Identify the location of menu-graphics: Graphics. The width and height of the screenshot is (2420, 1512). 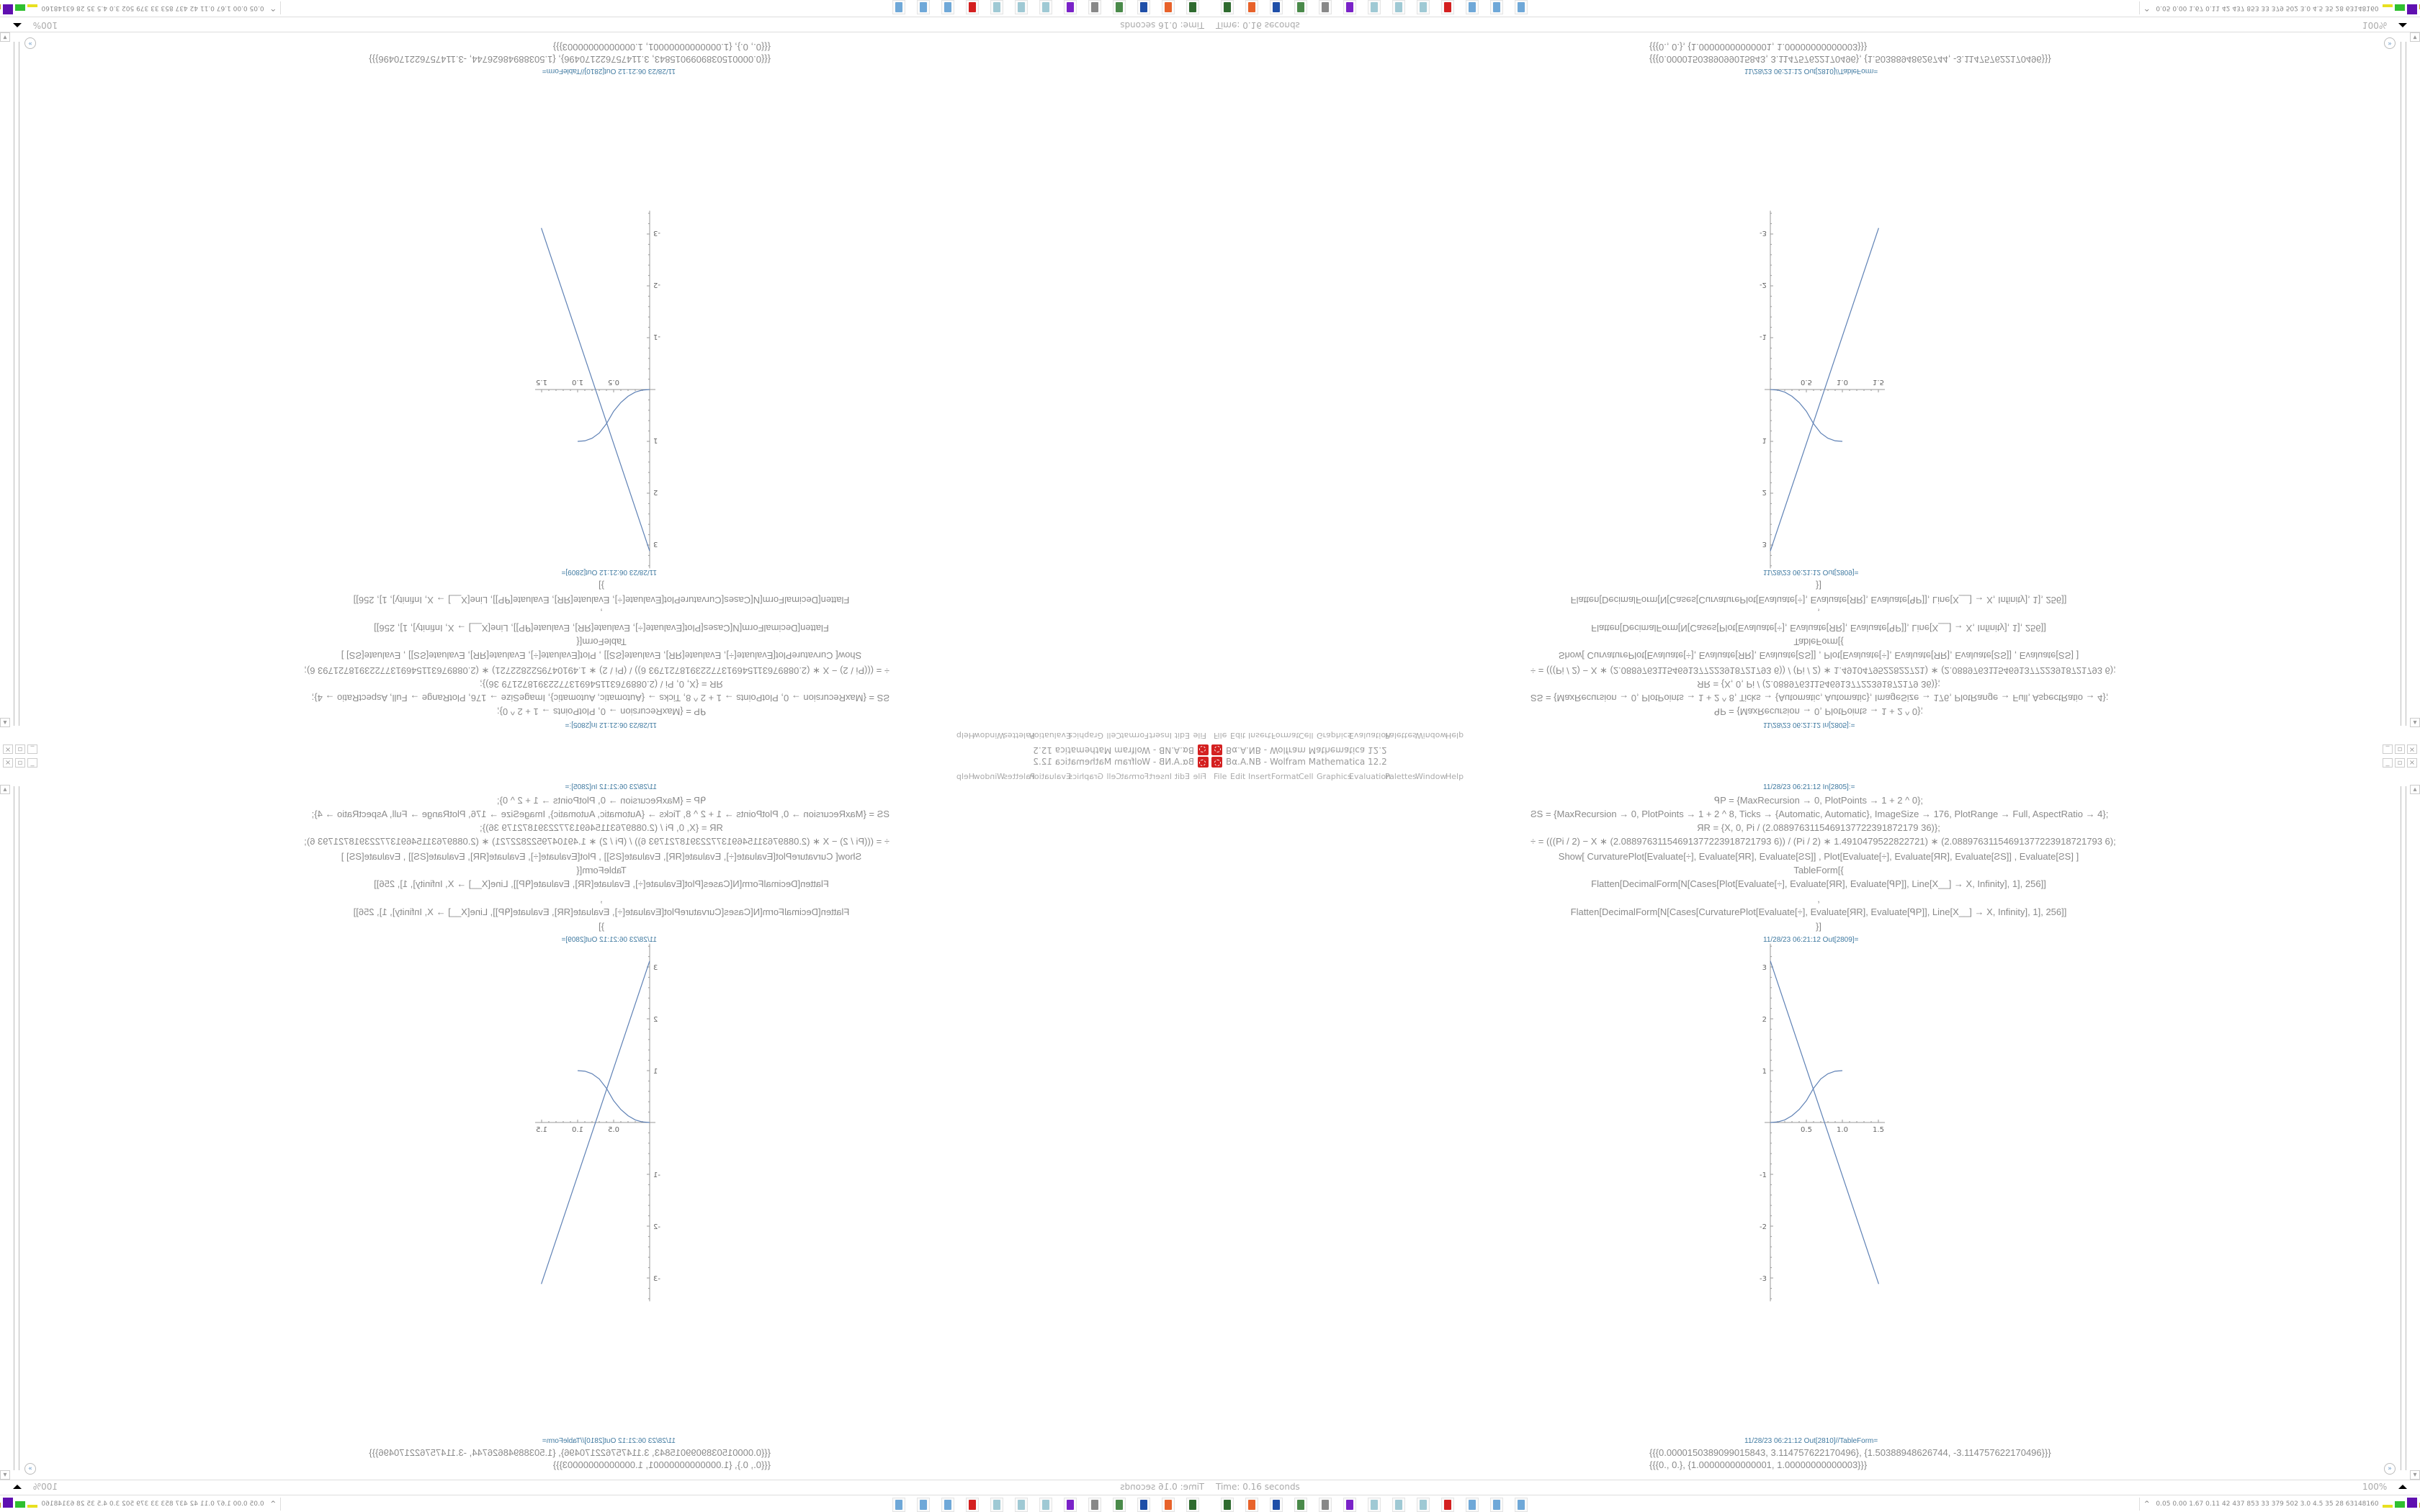
(1334, 735).